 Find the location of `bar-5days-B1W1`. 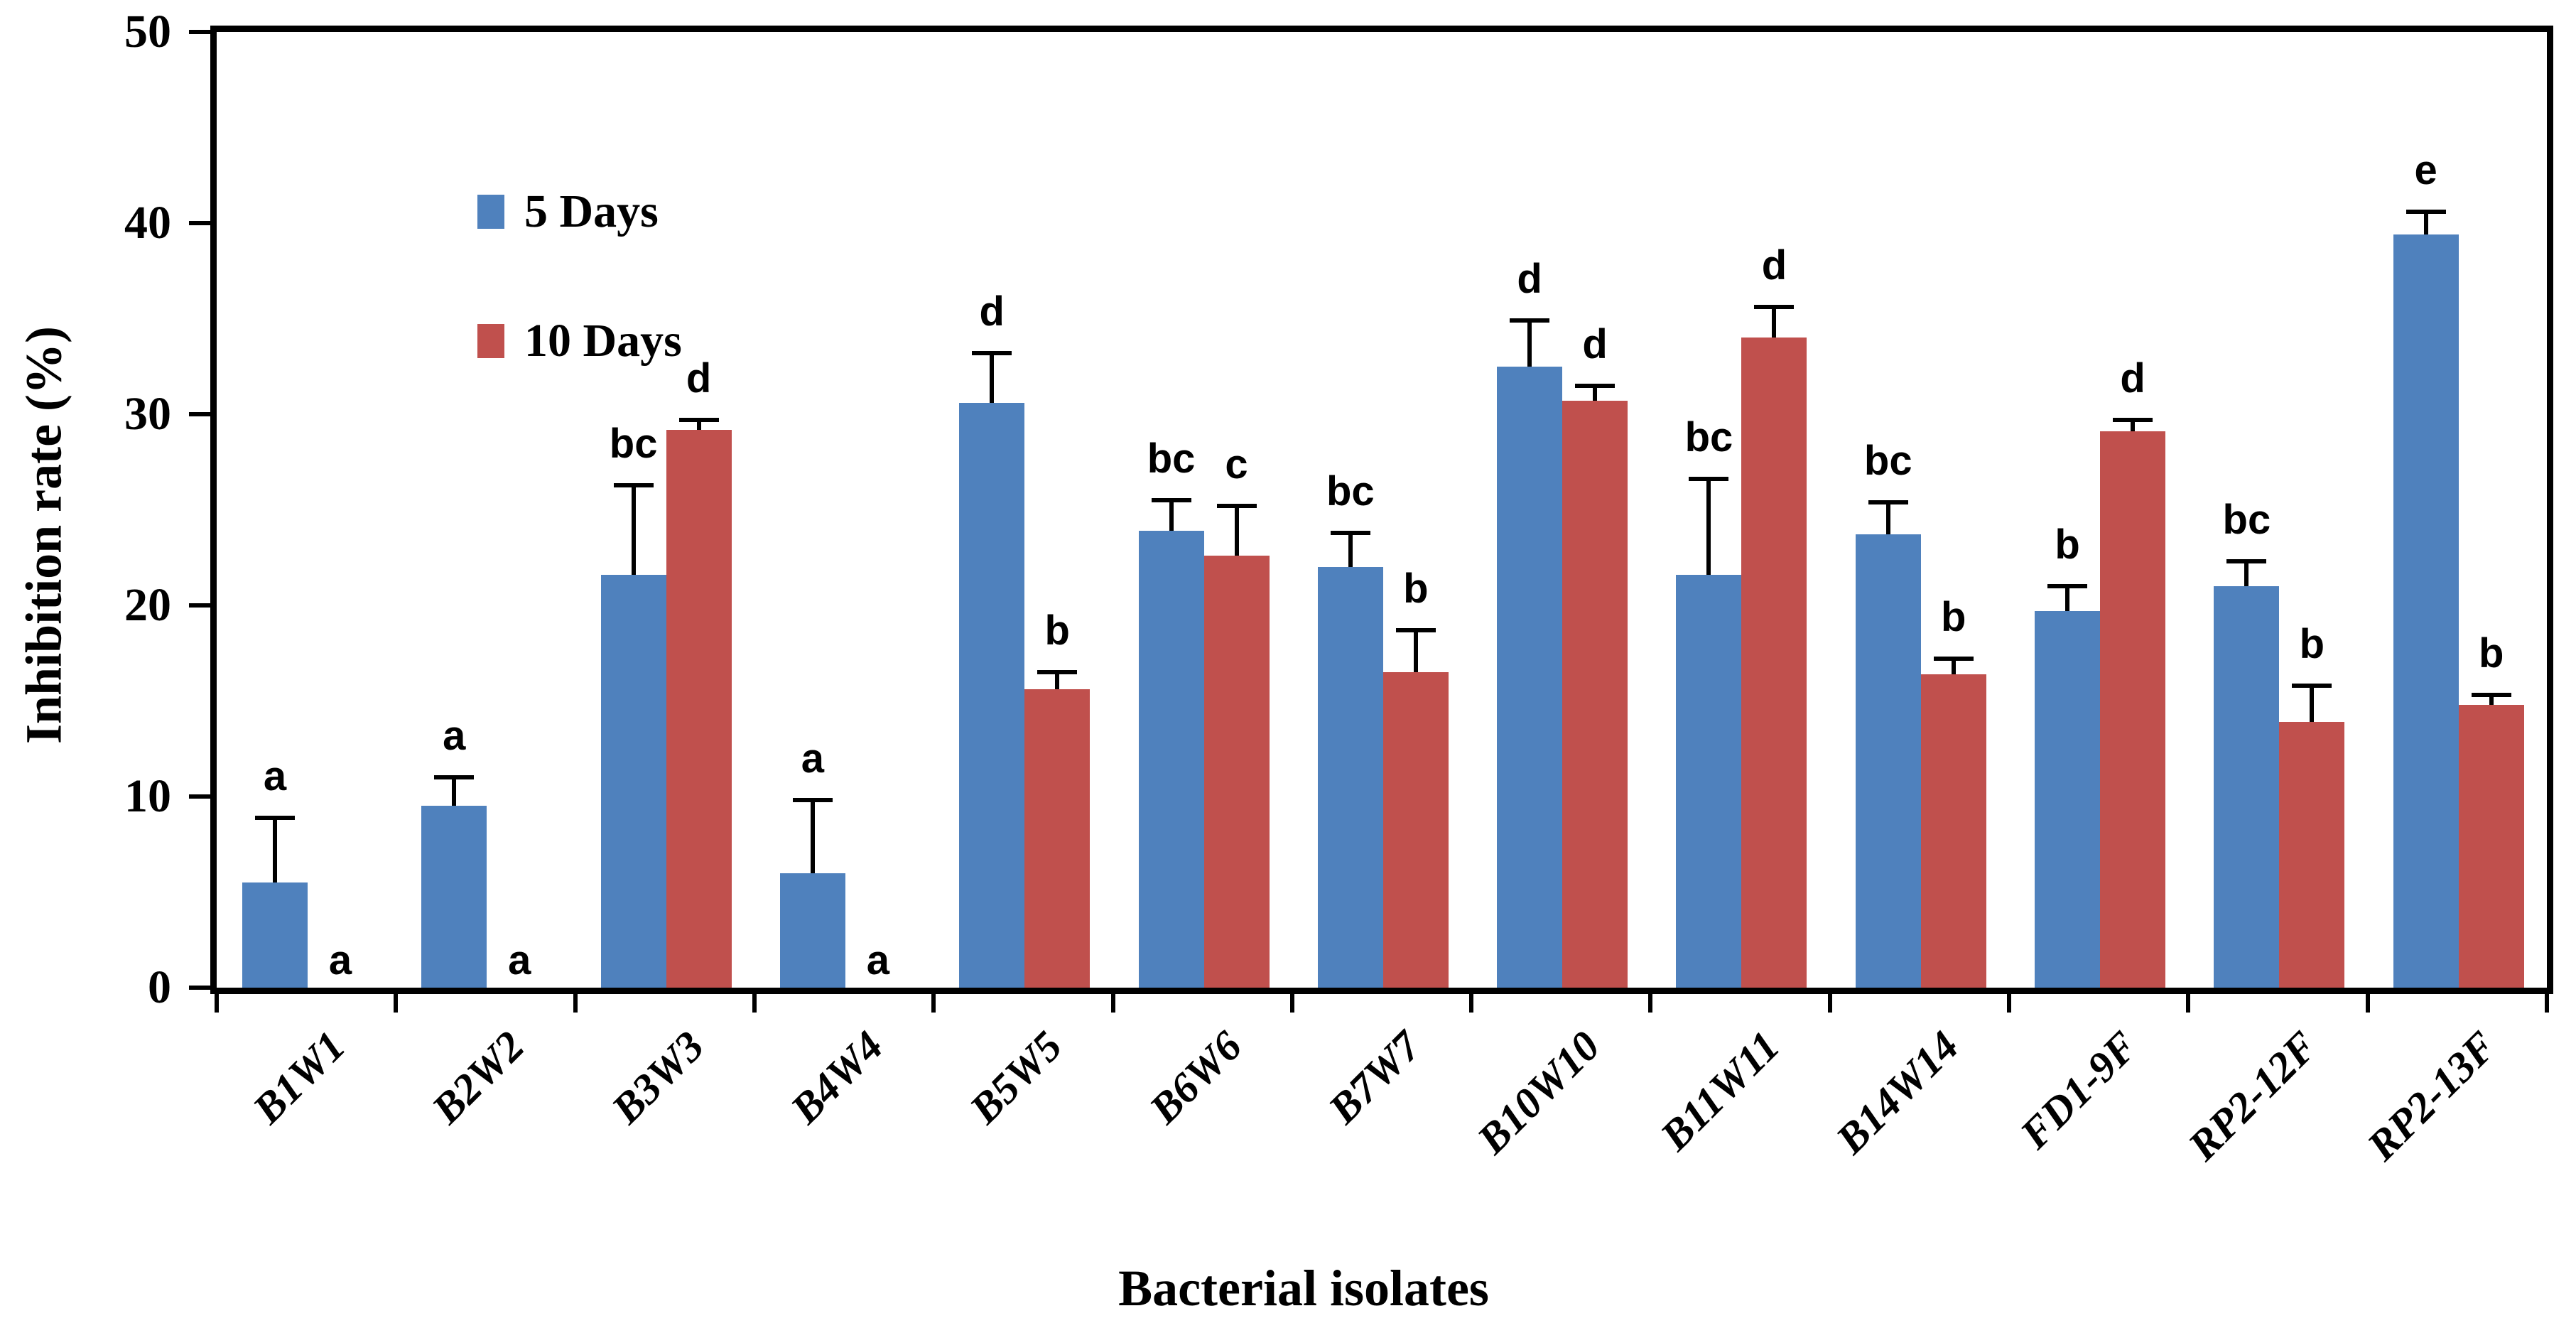

bar-5days-B1W1 is located at coordinates (275, 935).